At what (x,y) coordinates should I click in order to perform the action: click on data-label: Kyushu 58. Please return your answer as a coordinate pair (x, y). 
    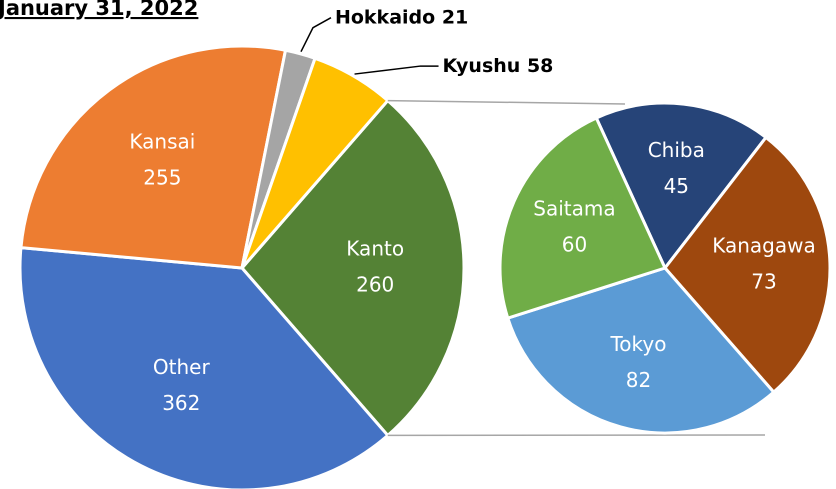
    Looking at the image, I should click on (498, 66).